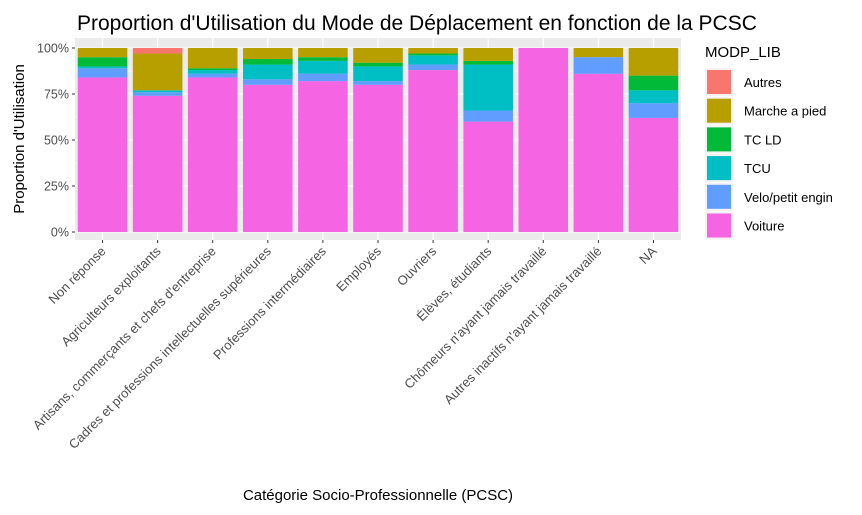  I want to click on y-tick-label: 0%, so click(60, 233).